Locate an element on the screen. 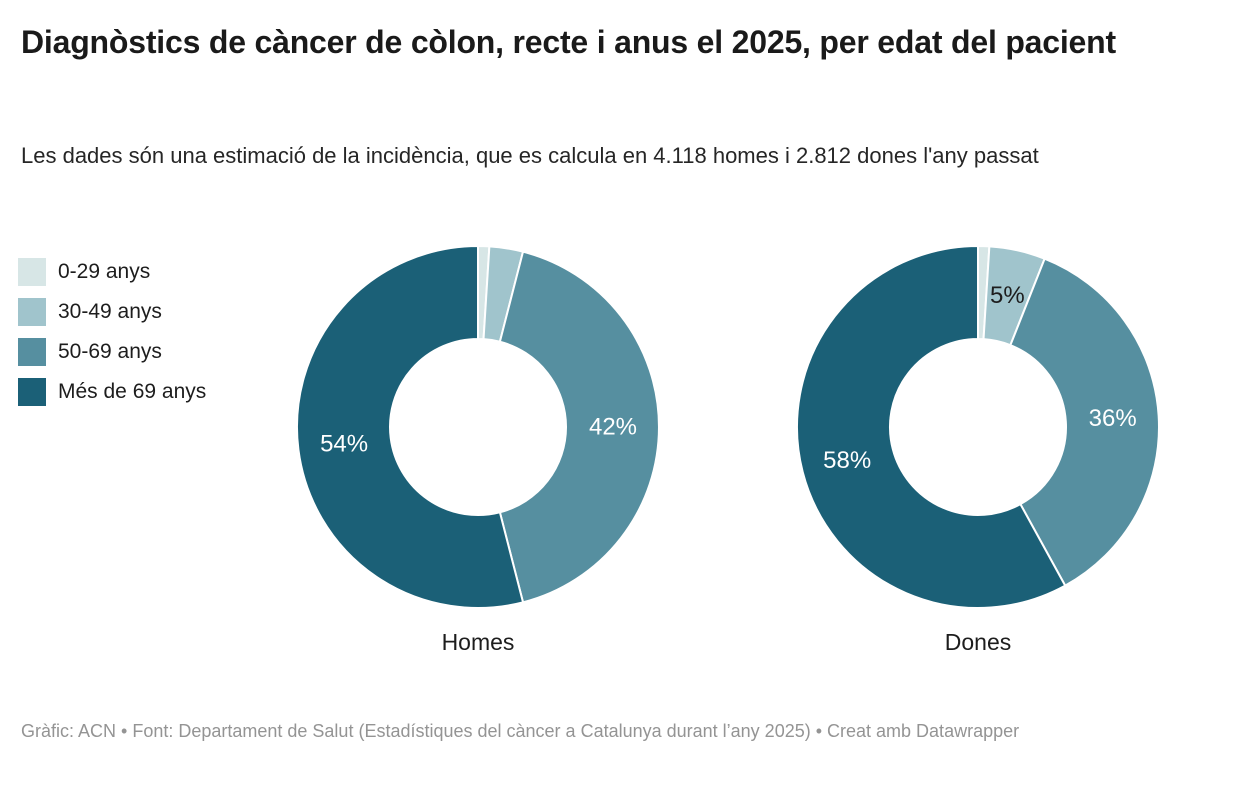 Image resolution: width=1240 pixels, height=790 pixels. legend-item-0-29: 0-29 anys is located at coordinates (112, 272).